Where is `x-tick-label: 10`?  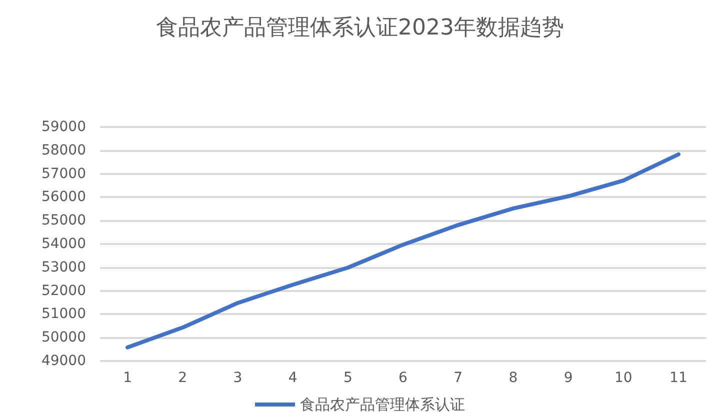 x-tick-label: 10 is located at coordinates (623, 378).